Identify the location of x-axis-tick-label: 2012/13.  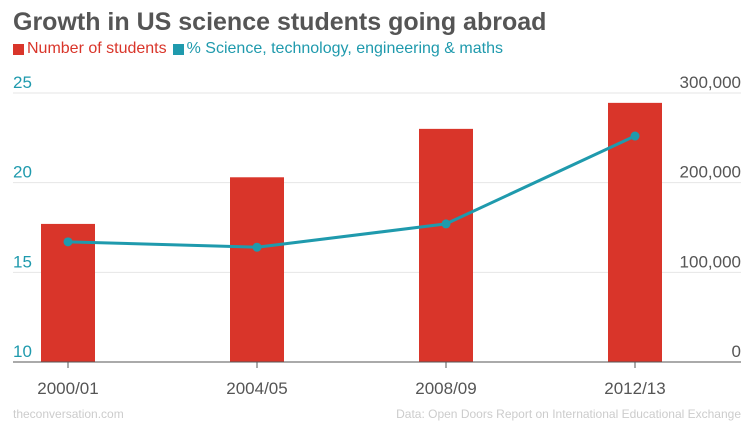
(634, 388).